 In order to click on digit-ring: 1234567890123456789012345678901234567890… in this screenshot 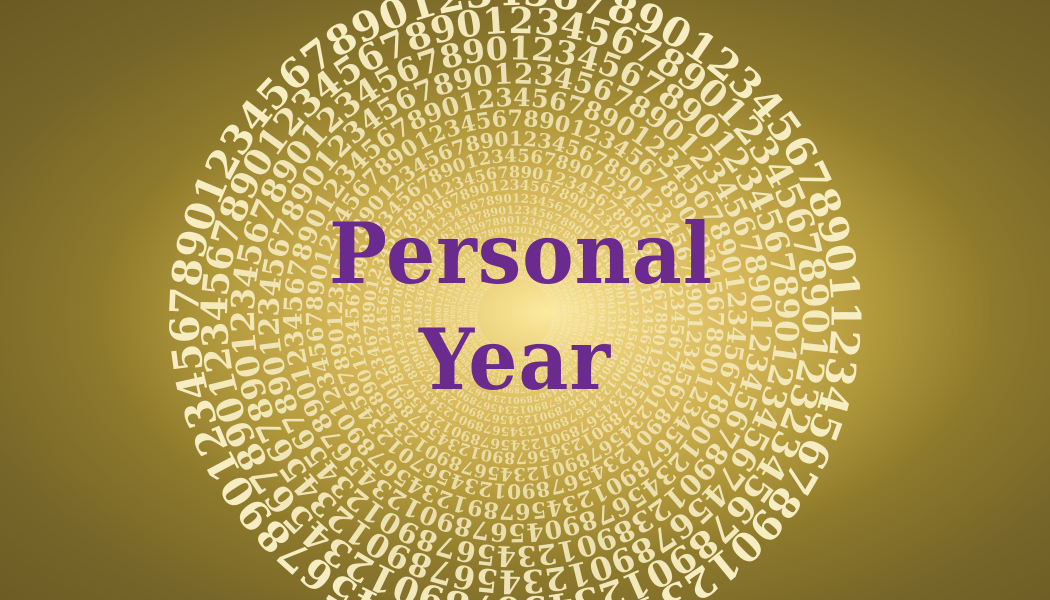, I will do `click(515, 315)`.